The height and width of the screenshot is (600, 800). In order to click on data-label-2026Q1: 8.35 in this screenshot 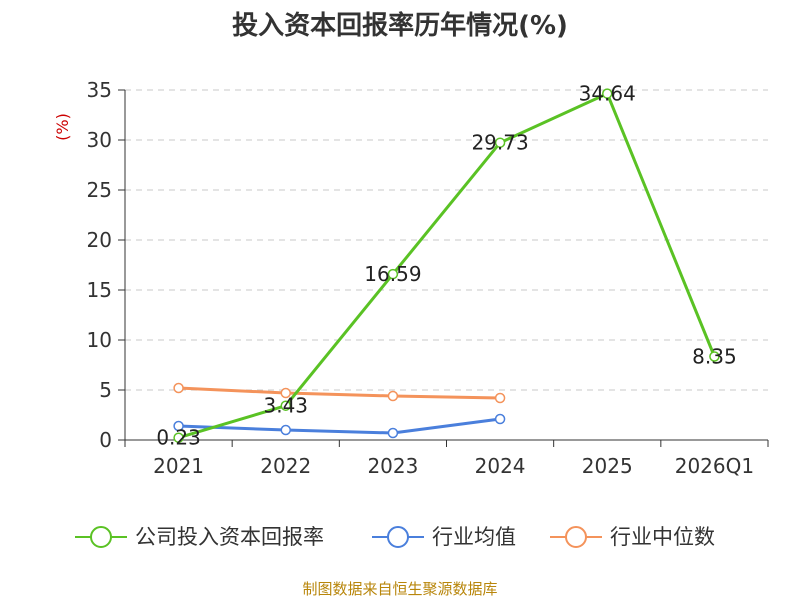, I will do `click(714, 357)`.